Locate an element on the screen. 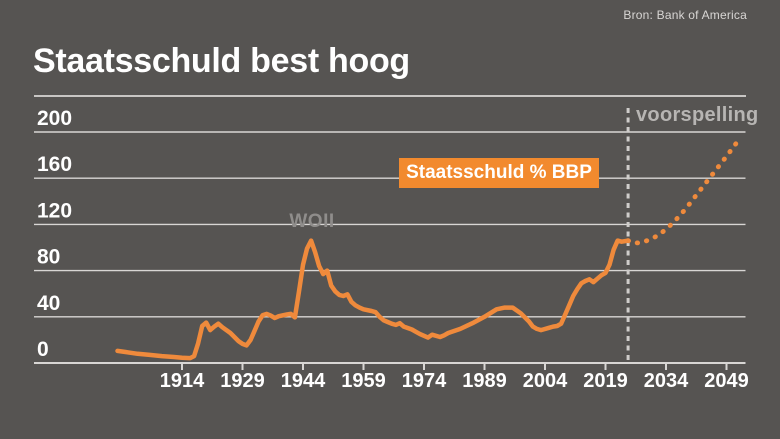  x-tick-label: 2019 is located at coordinates (605, 381).